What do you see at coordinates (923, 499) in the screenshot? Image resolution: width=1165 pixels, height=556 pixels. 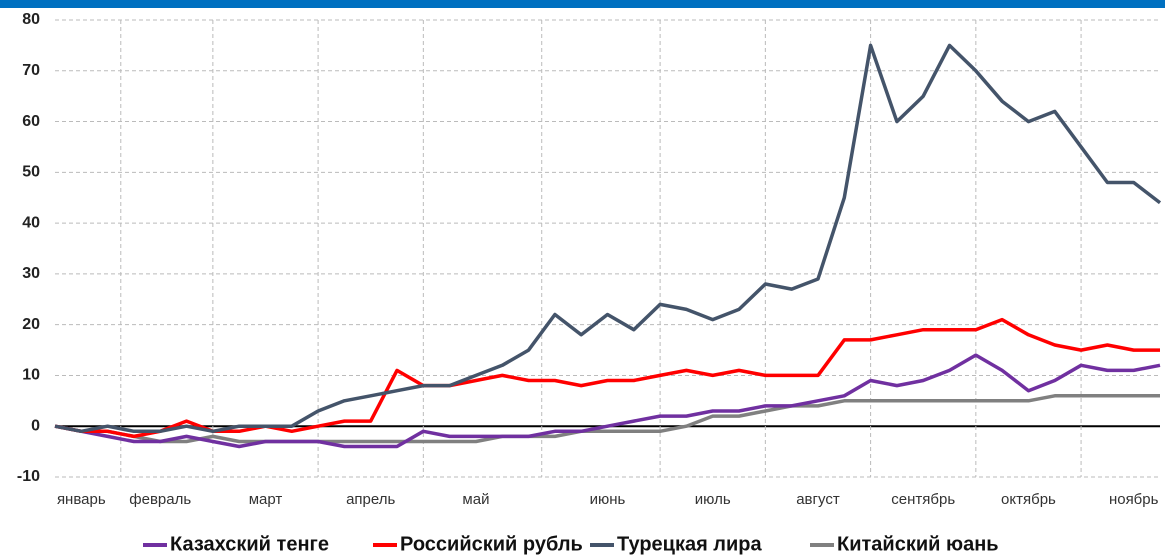 I see `x-tick-label: сентябрь` at bounding box center [923, 499].